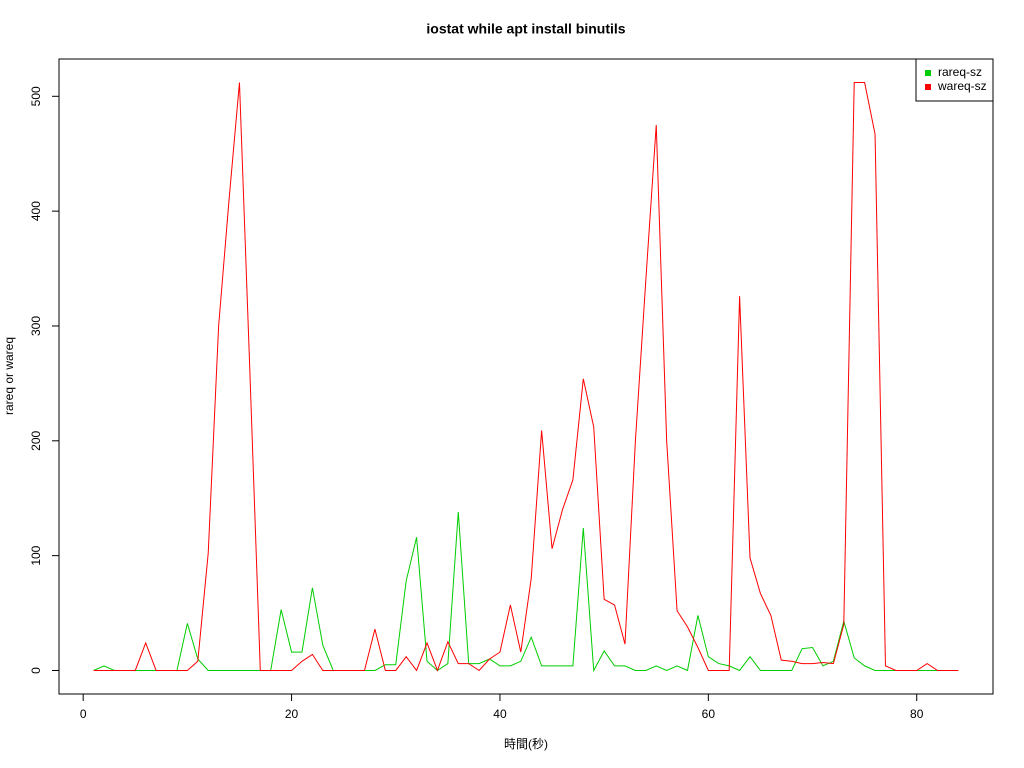 Image resolution: width=1024 pixels, height=768 pixels. I want to click on y-tick-label: 100, so click(36, 555).